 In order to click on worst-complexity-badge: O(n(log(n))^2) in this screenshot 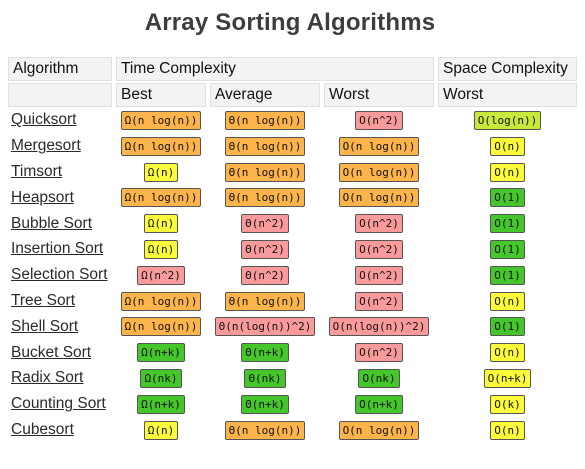, I will do `click(379, 327)`.